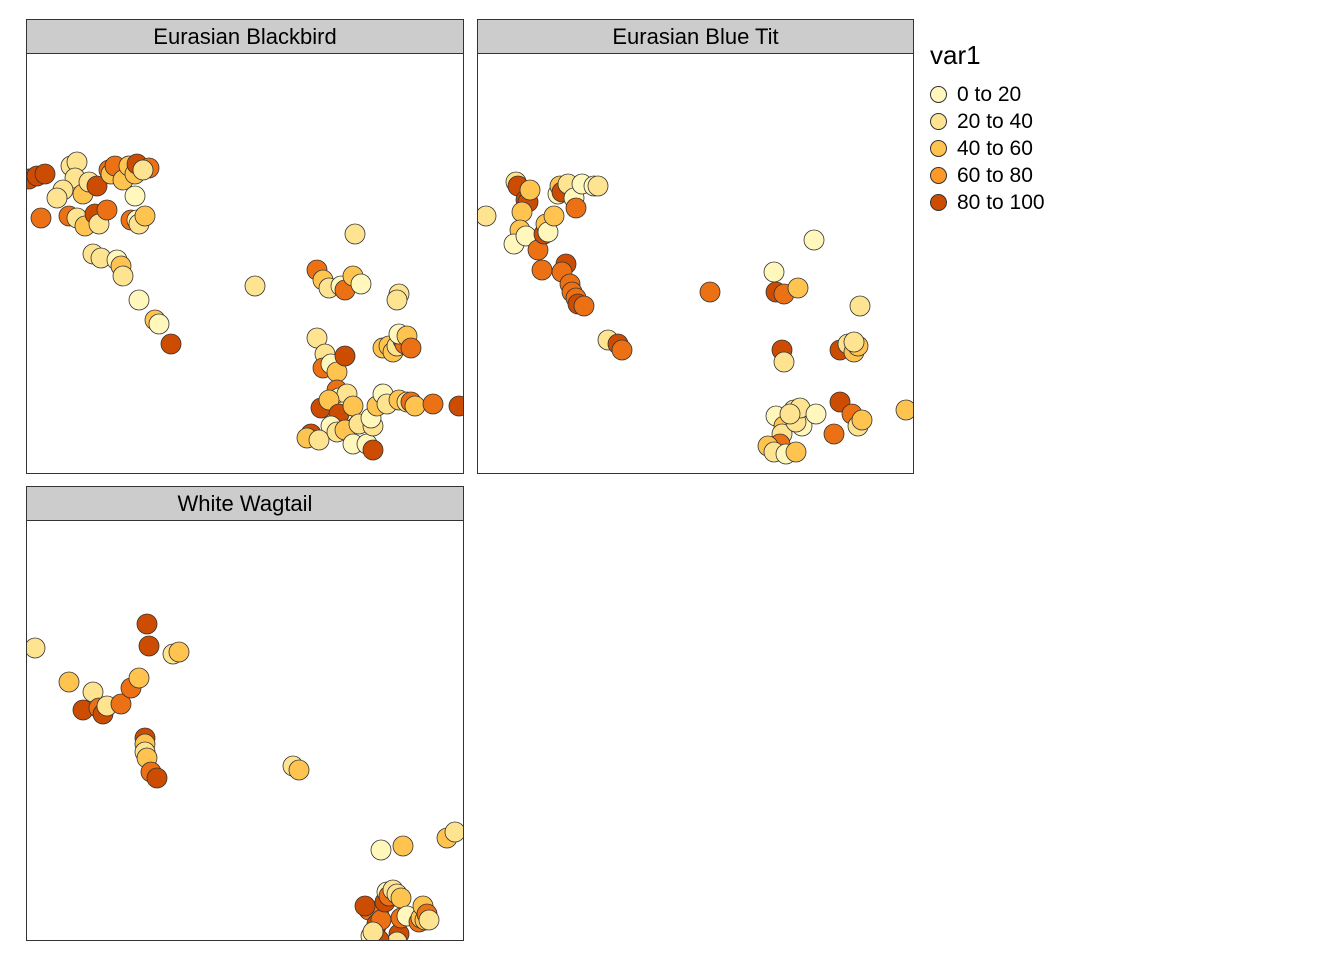  I want to click on legend-item: 60 to 80, so click(987, 175).